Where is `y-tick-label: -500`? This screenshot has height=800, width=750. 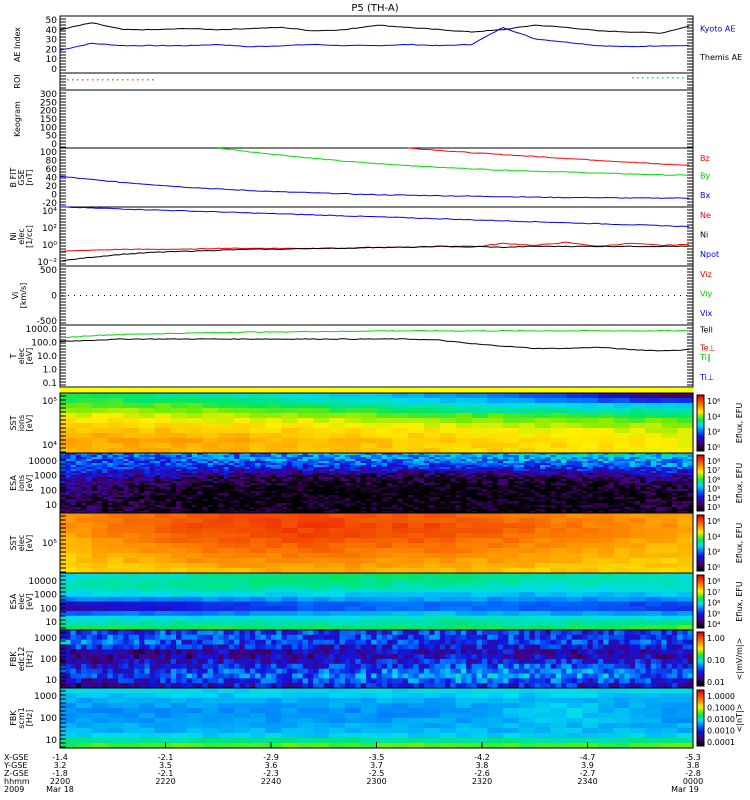 y-tick-label: -500 is located at coordinates (47, 322).